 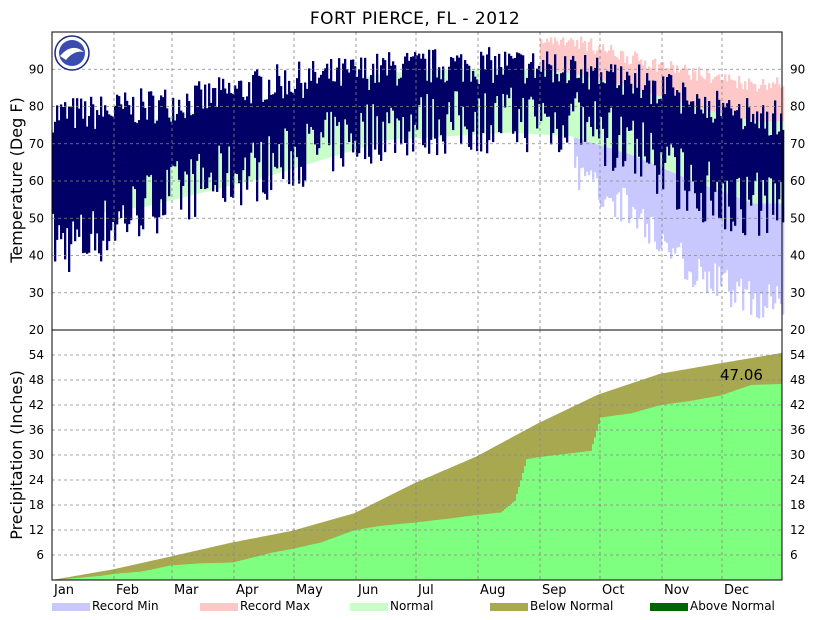 I want to click on noaa-logo-bird, so click(x=72, y=53).